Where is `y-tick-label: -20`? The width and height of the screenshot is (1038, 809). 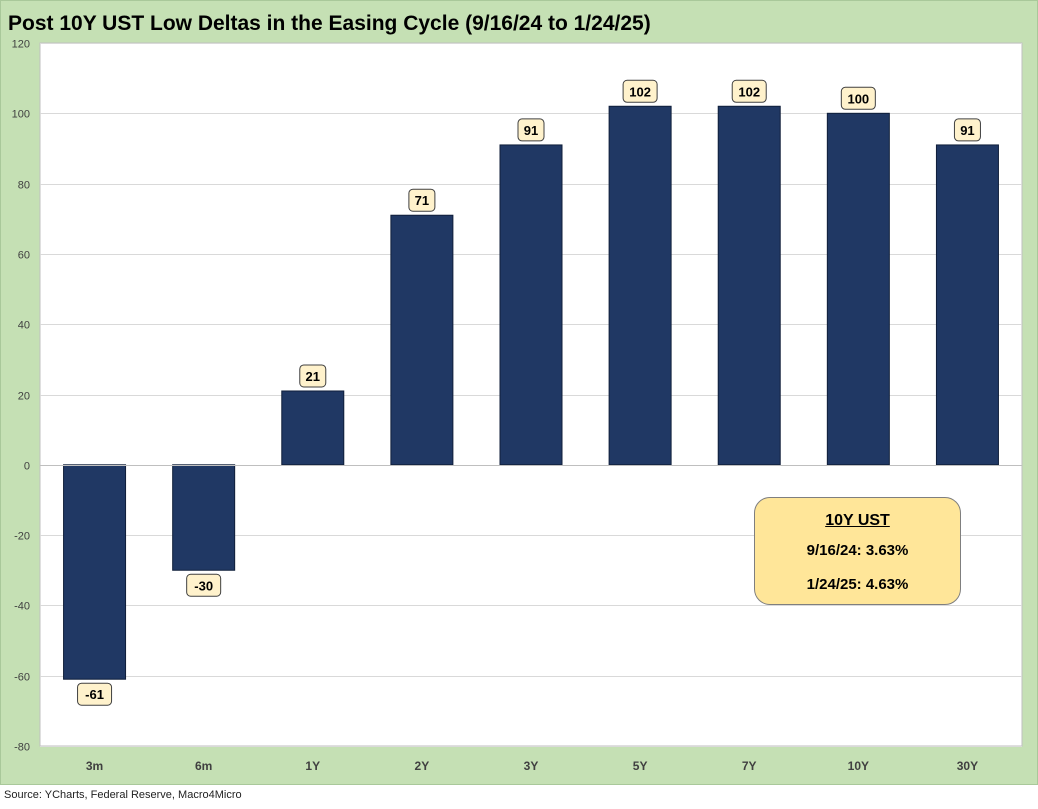 y-tick-label: -20 is located at coordinates (22, 537).